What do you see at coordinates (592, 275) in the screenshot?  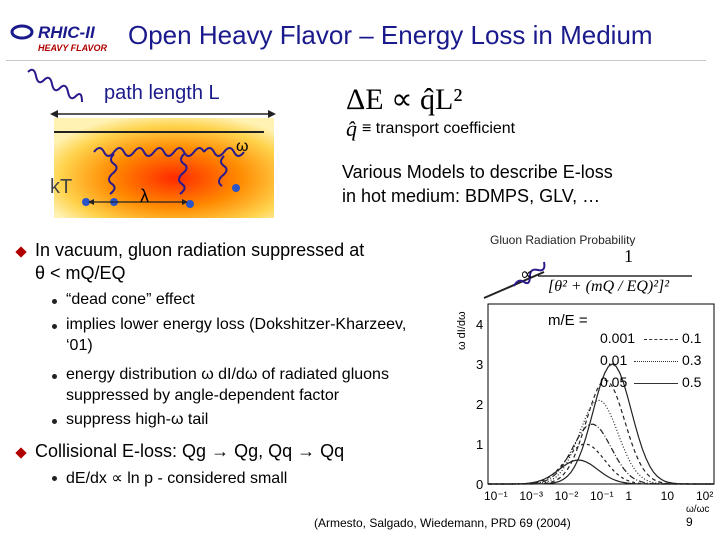 I see `gluon-probability-formula` at bounding box center [592, 275].